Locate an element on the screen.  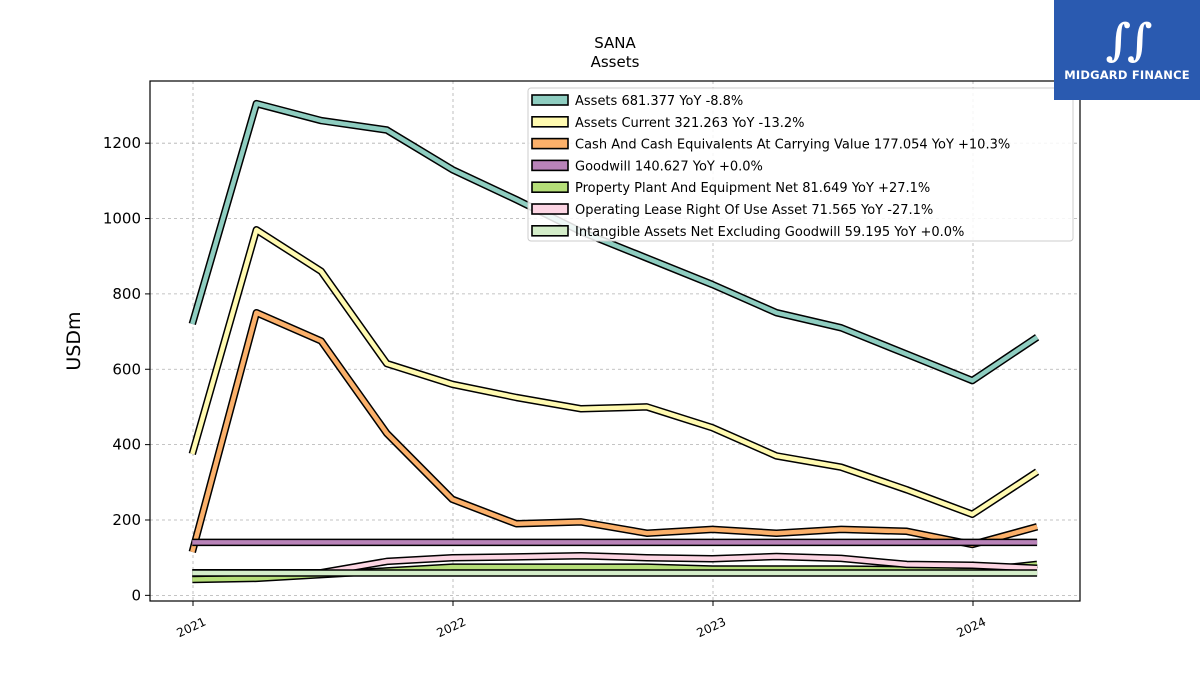
x-axis: 2021 2022 2023 2024 is located at coordinates (582, 621).